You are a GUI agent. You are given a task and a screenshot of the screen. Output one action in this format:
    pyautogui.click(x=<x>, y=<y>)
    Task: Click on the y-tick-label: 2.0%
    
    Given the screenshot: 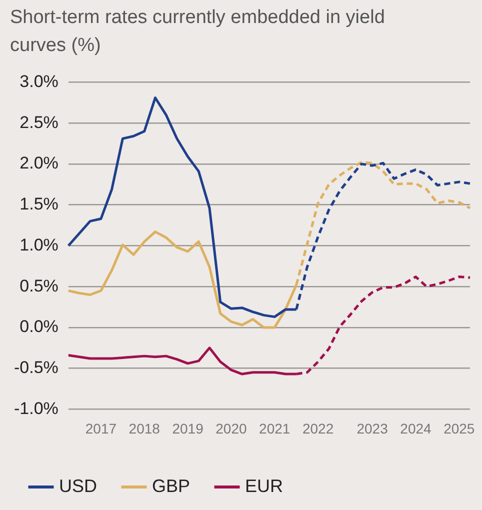 What is the action you would take?
    pyautogui.click(x=39, y=163)
    